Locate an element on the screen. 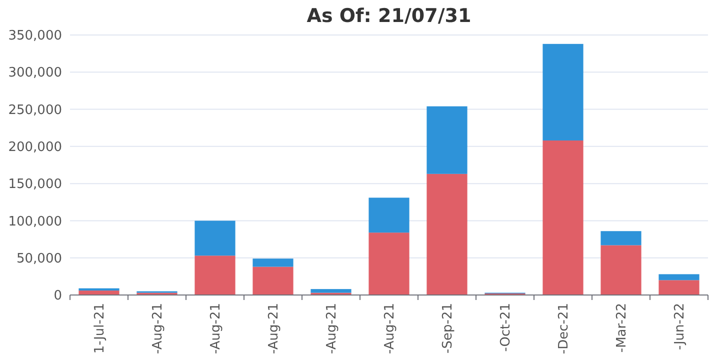  chart-title: As Of: 21/07/31 is located at coordinates (389, 16).